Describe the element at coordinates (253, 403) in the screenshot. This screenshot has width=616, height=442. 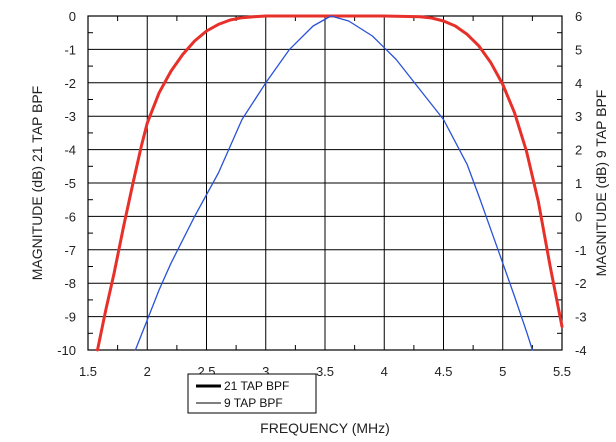
I see `legend-label-9-tap: 9 TAP BPF` at that location.